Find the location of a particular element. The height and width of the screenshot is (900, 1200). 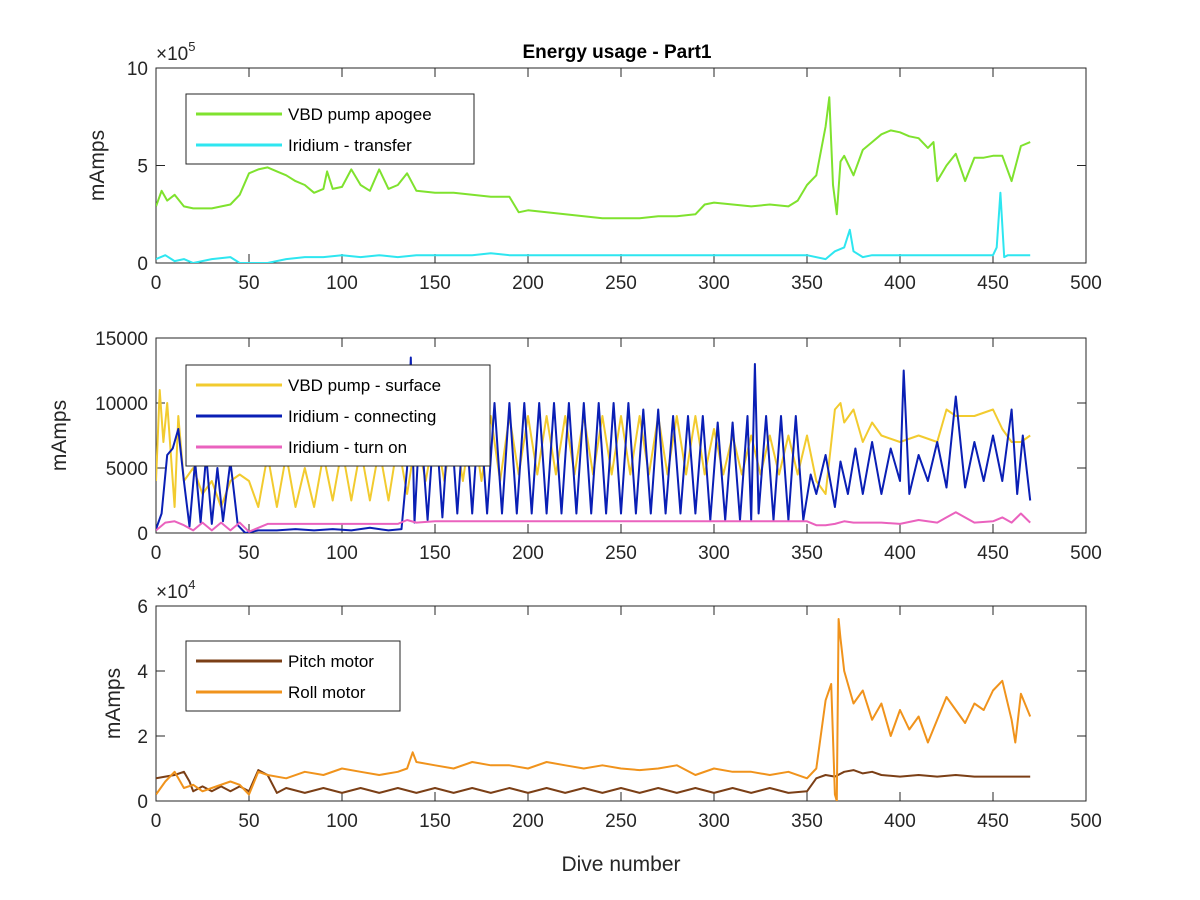

y-tick-label: 2 is located at coordinates (142, 737).